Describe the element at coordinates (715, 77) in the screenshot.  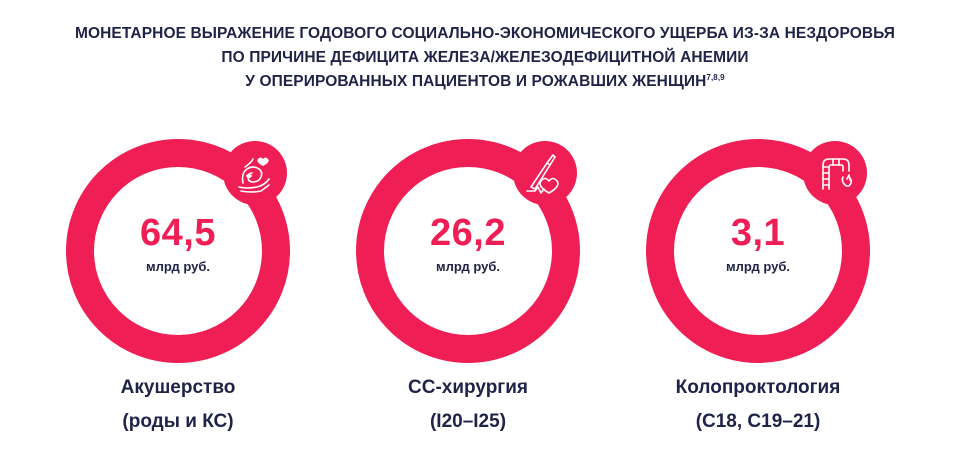
I see `title-references: 7,8,9` at that location.